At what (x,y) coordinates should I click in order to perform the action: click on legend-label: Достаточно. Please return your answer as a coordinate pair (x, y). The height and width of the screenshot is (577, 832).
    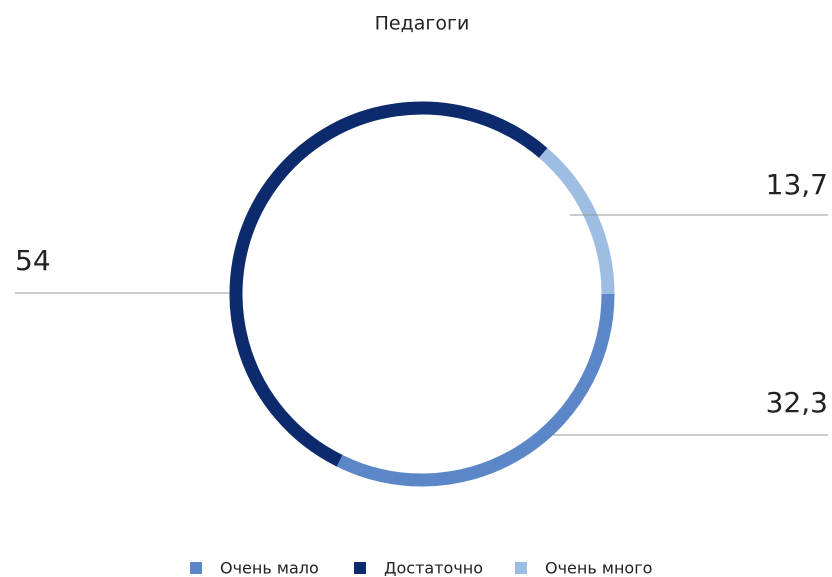
    Looking at the image, I should click on (433, 568).